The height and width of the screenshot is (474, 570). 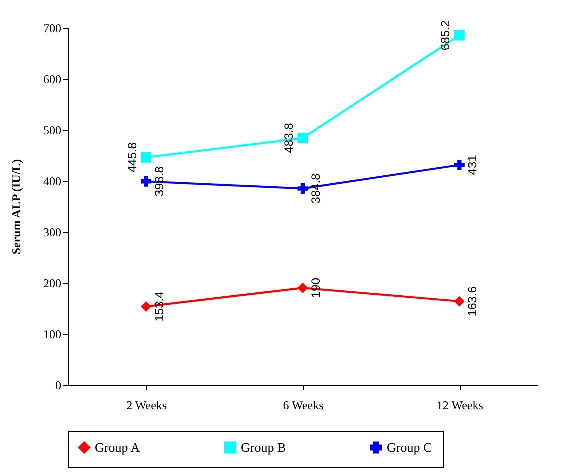 I want to click on y-tick-label: 700, so click(x=53, y=29).